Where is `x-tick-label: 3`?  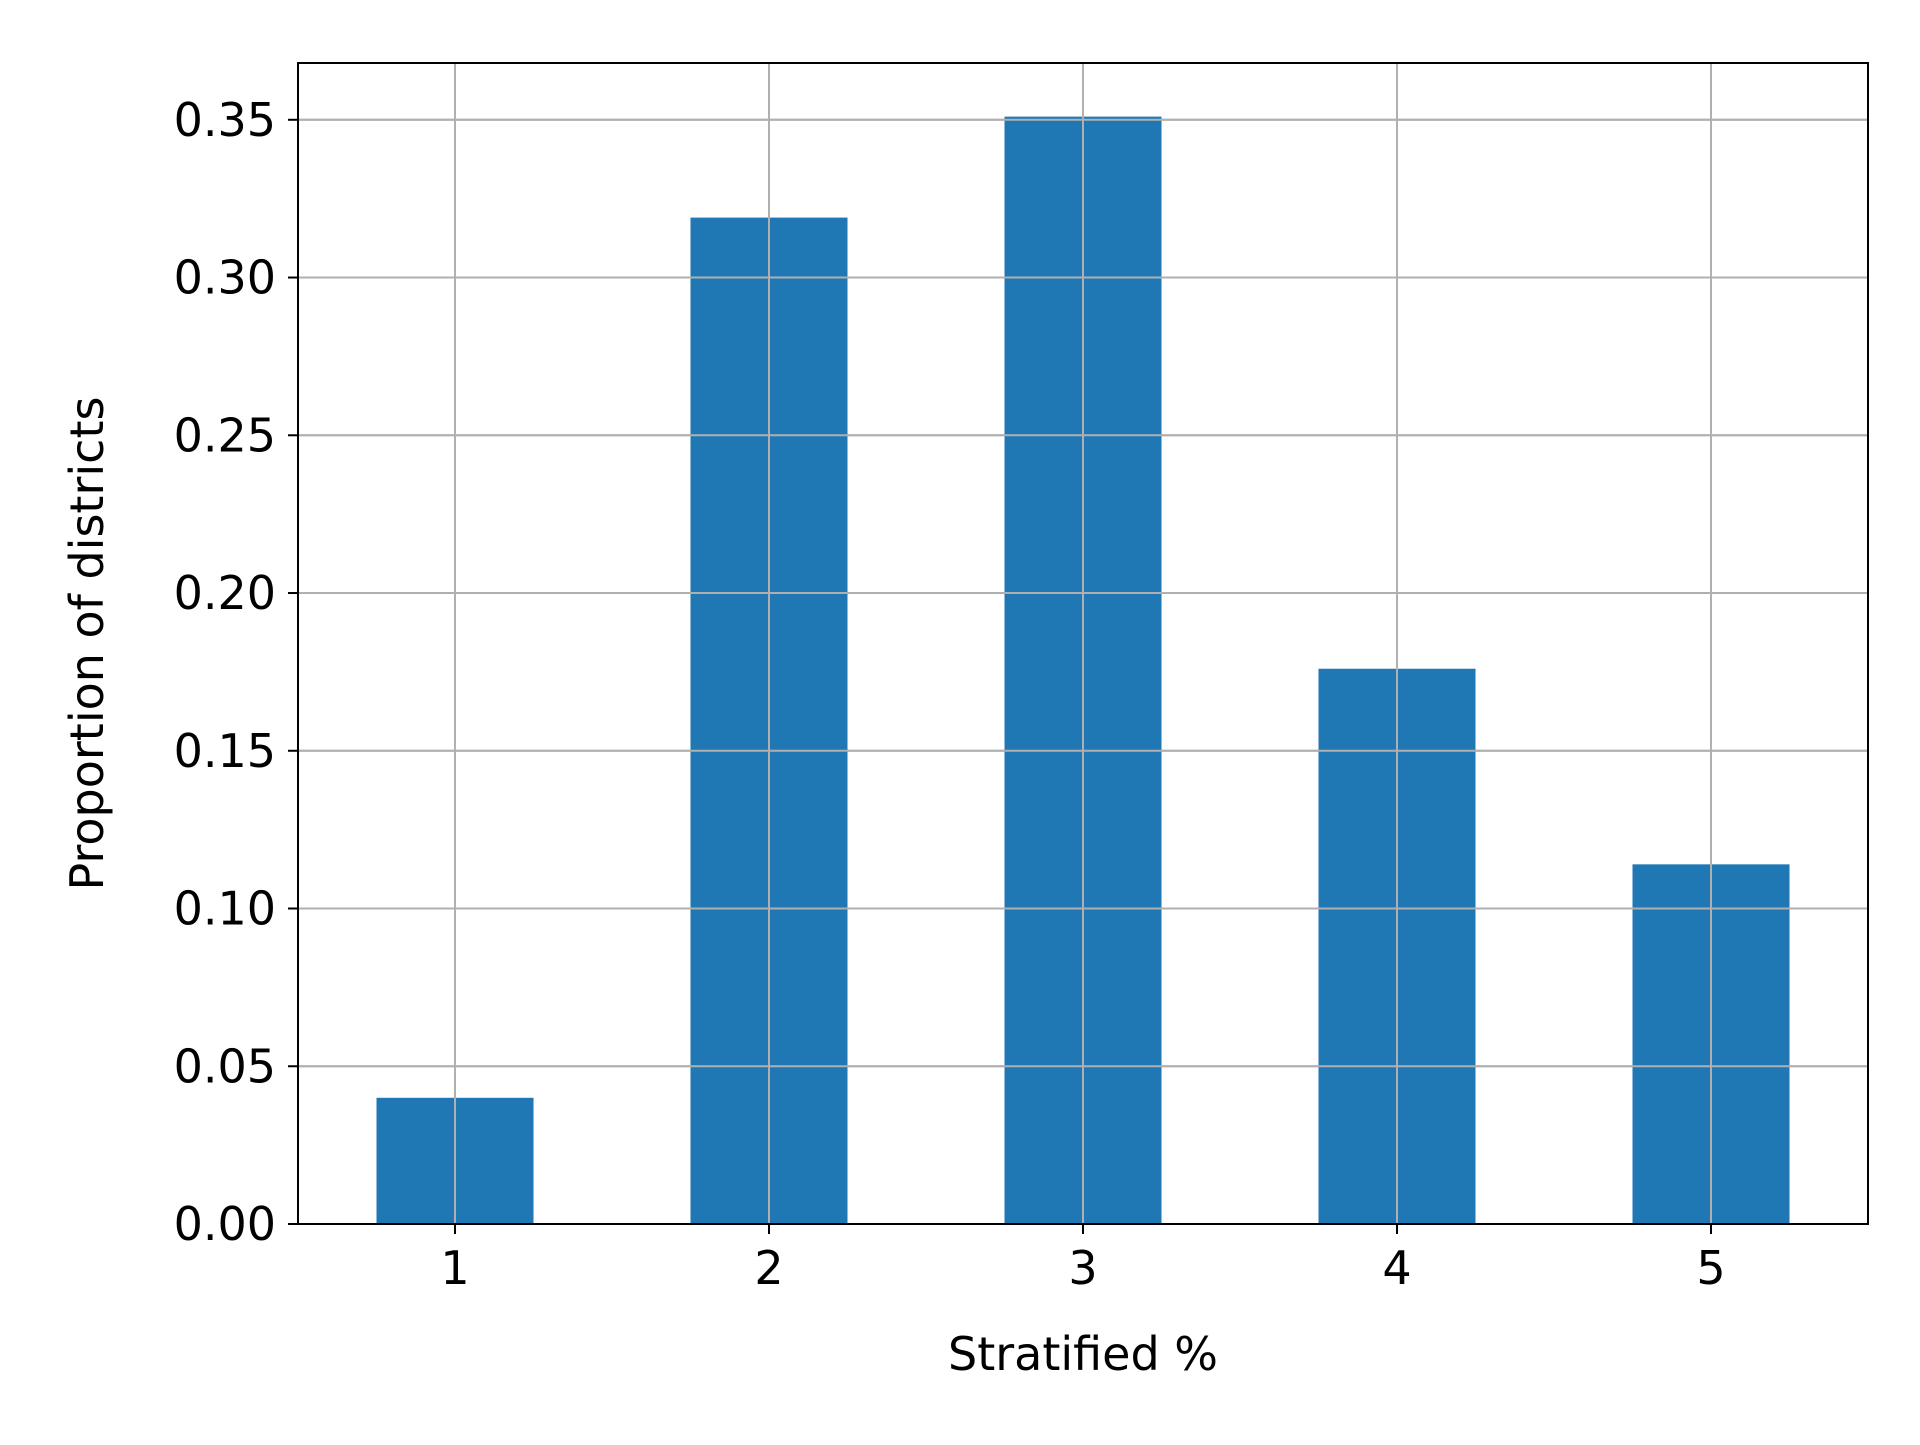
x-tick-label: 3 is located at coordinates (1082, 1268).